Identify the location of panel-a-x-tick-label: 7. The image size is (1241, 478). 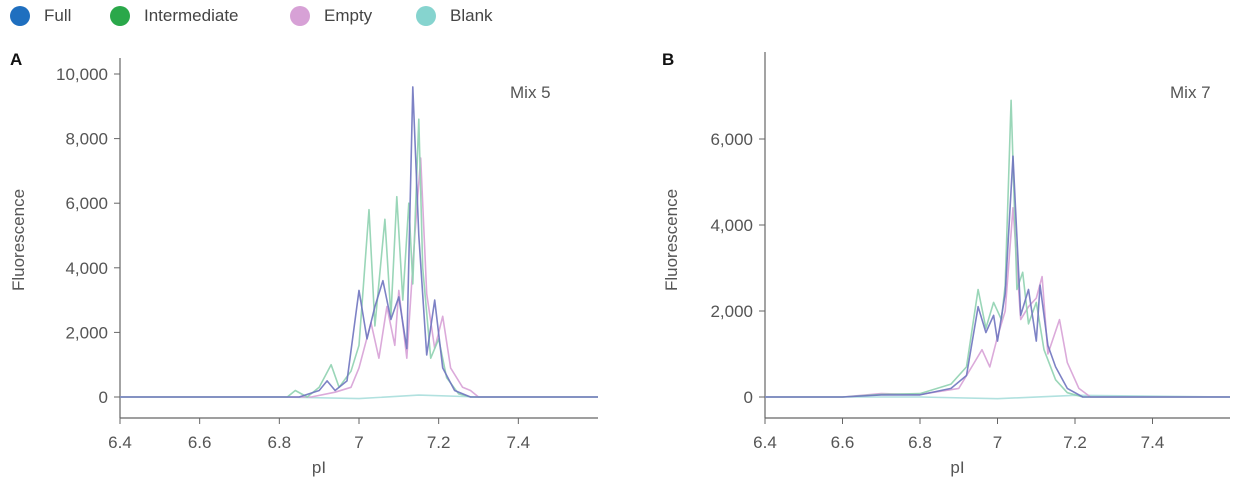
(358, 442).